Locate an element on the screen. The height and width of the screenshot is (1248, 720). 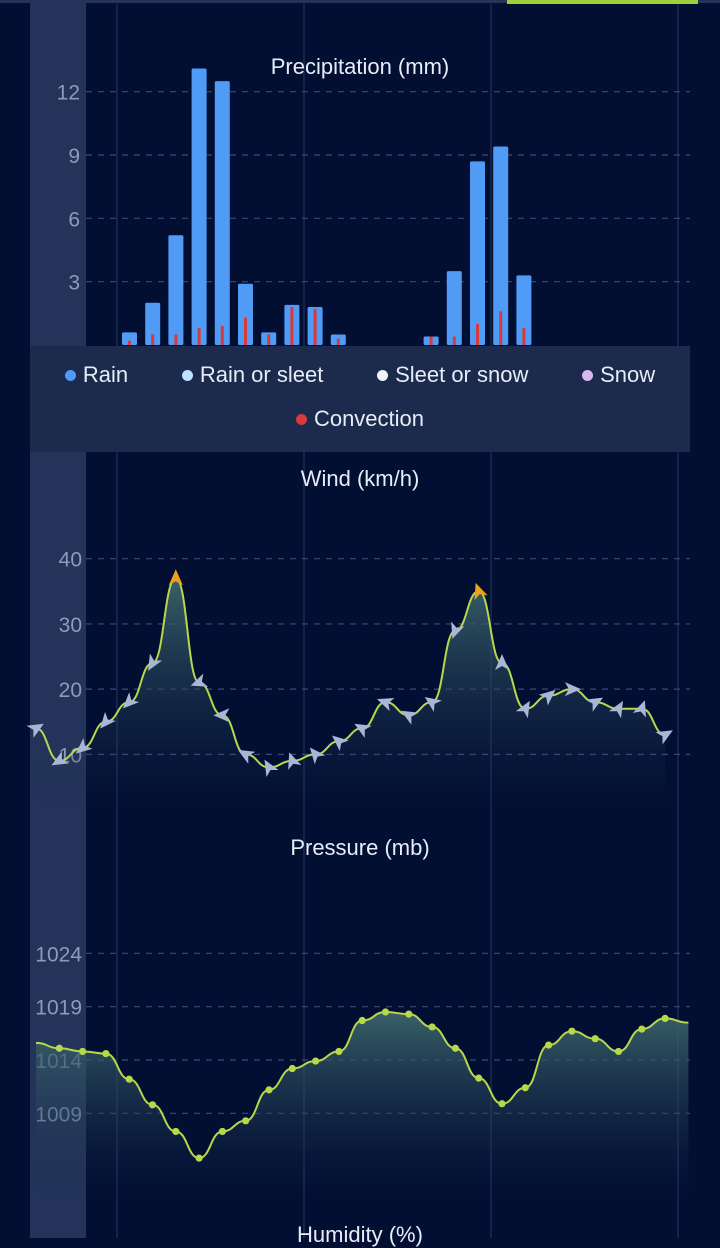
legend-convection-label: Convection is located at coordinates (369, 418).